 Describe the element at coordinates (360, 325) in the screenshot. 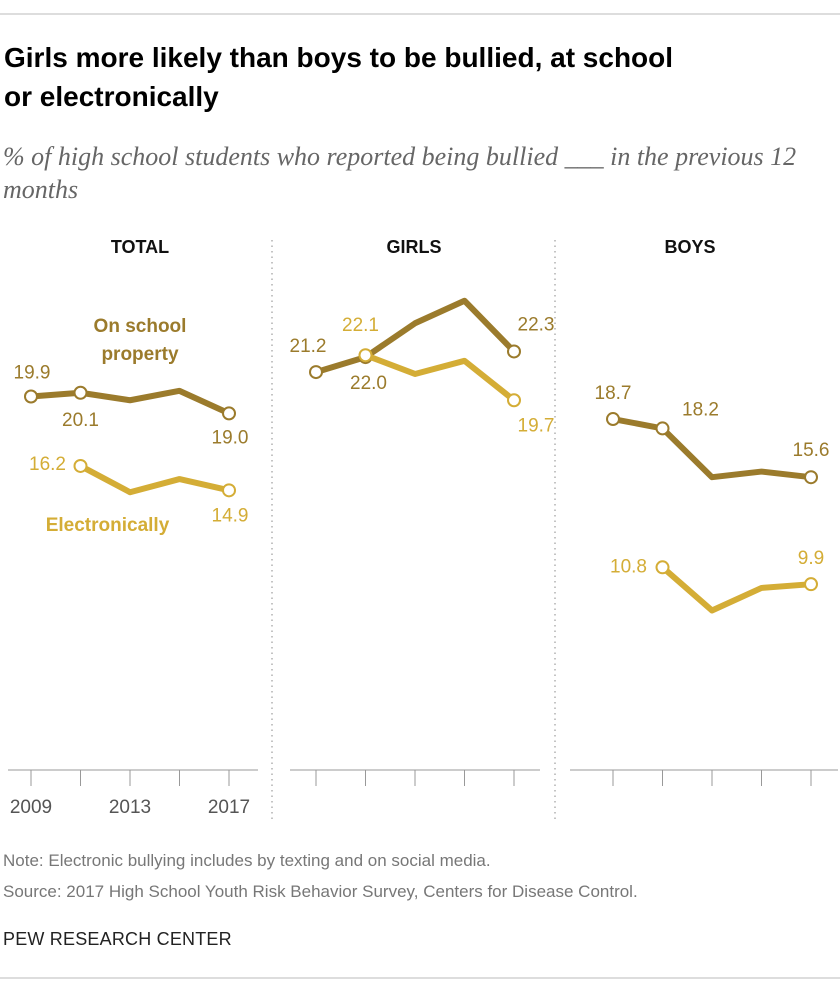

I see `value-label: 22.1` at that location.